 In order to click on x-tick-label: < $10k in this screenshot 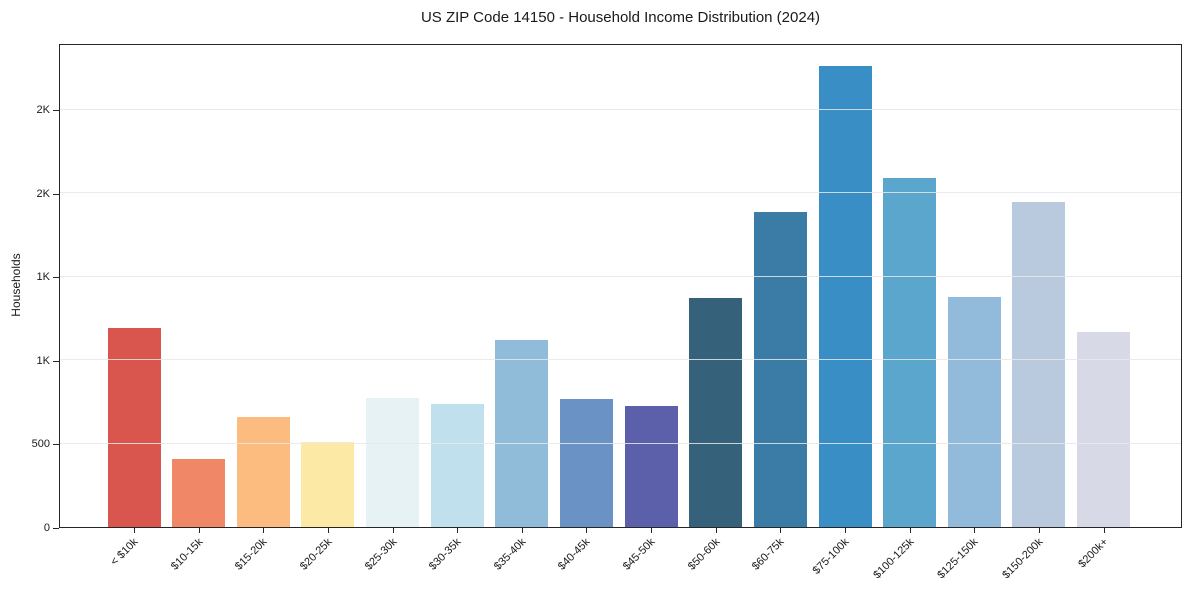, I will do `click(124, 552)`.